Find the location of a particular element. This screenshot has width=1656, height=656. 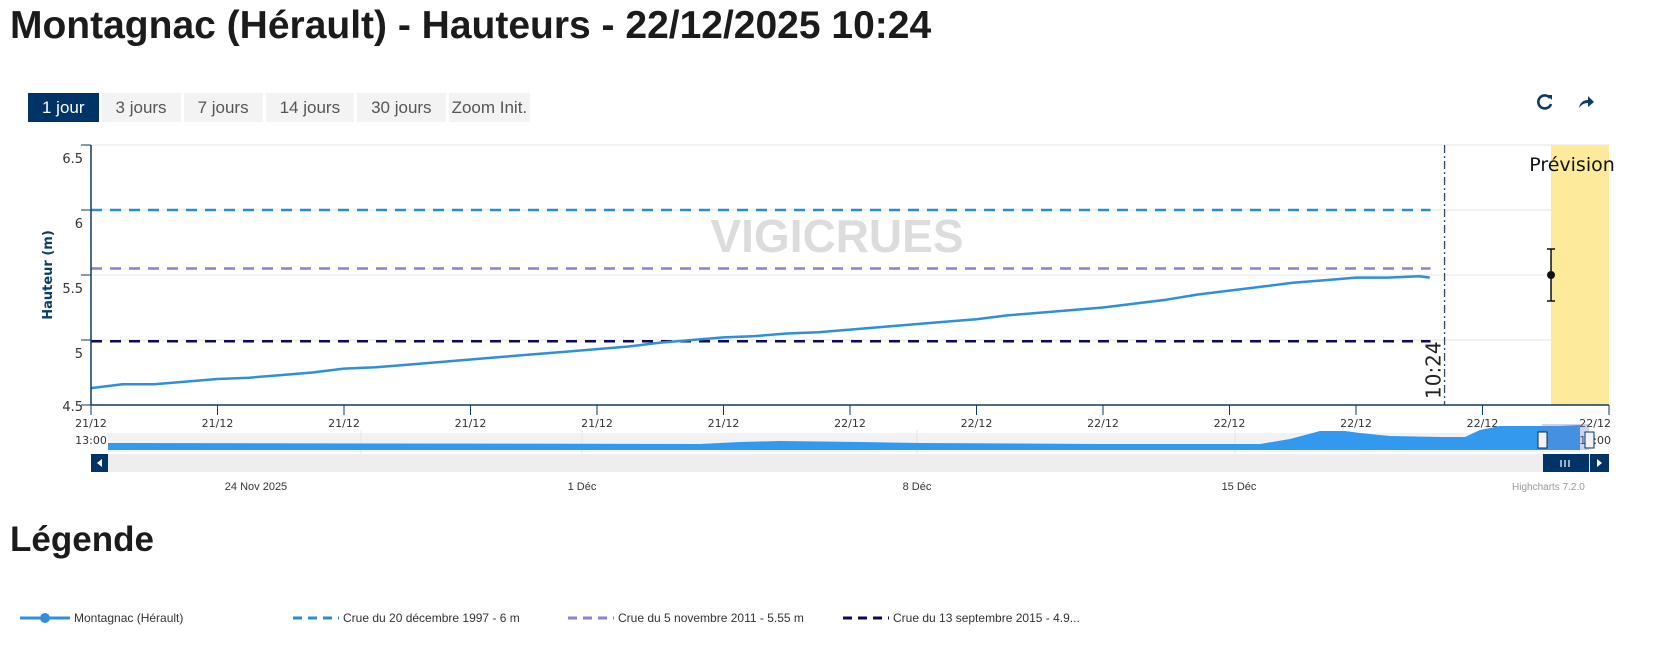

legend-item-crue-2011: Crue du 5 novembre 2011 - 5.55 m is located at coordinates (686, 618).